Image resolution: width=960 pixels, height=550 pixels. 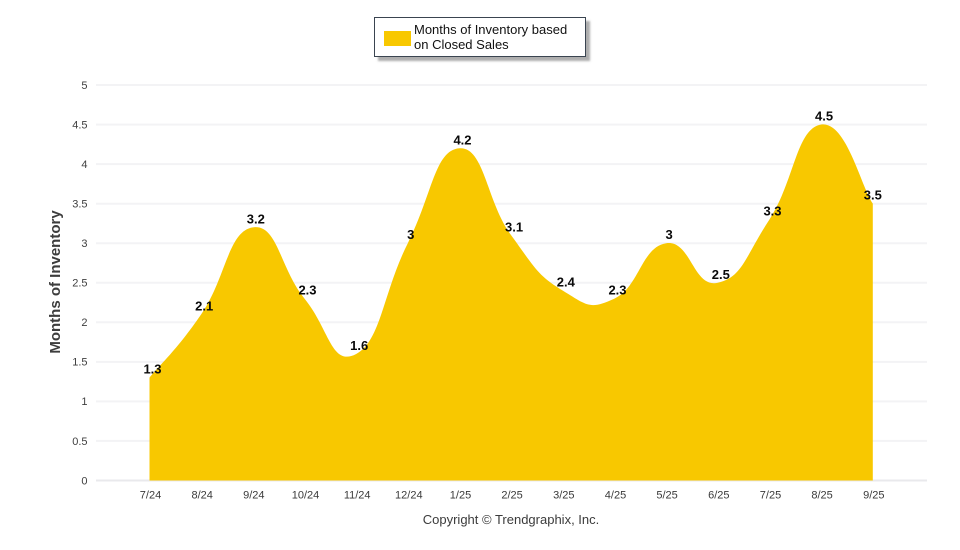 What do you see at coordinates (84, 86) in the screenshot?
I see `svg-text: 5` at bounding box center [84, 86].